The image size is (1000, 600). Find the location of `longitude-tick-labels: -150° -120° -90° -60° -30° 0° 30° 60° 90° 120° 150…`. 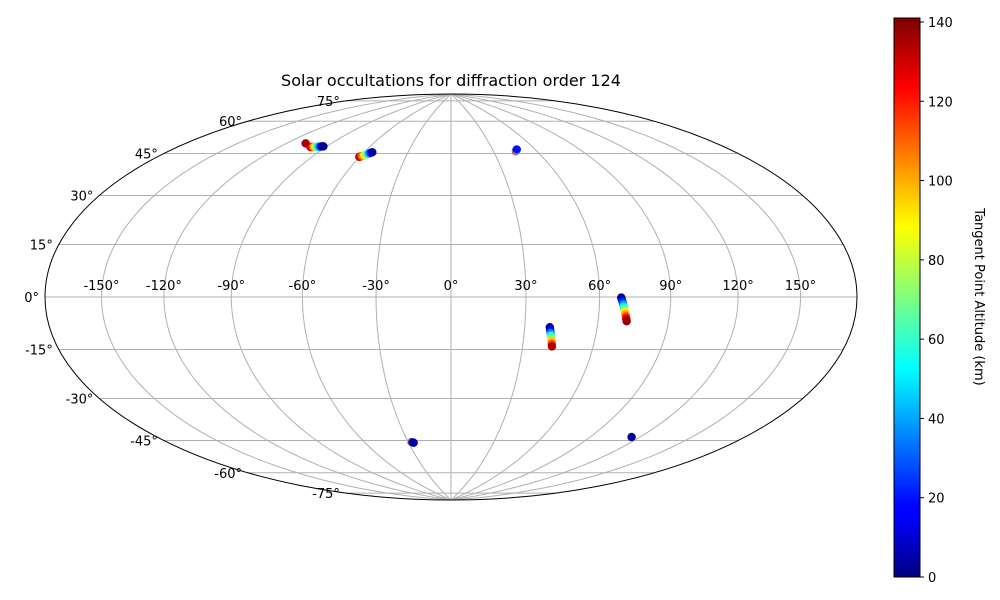

longitude-tick-labels: -150° -120° -90° -60° -30° 0° 30° 60° 90° 120° 150… is located at coordinates (449, 286).